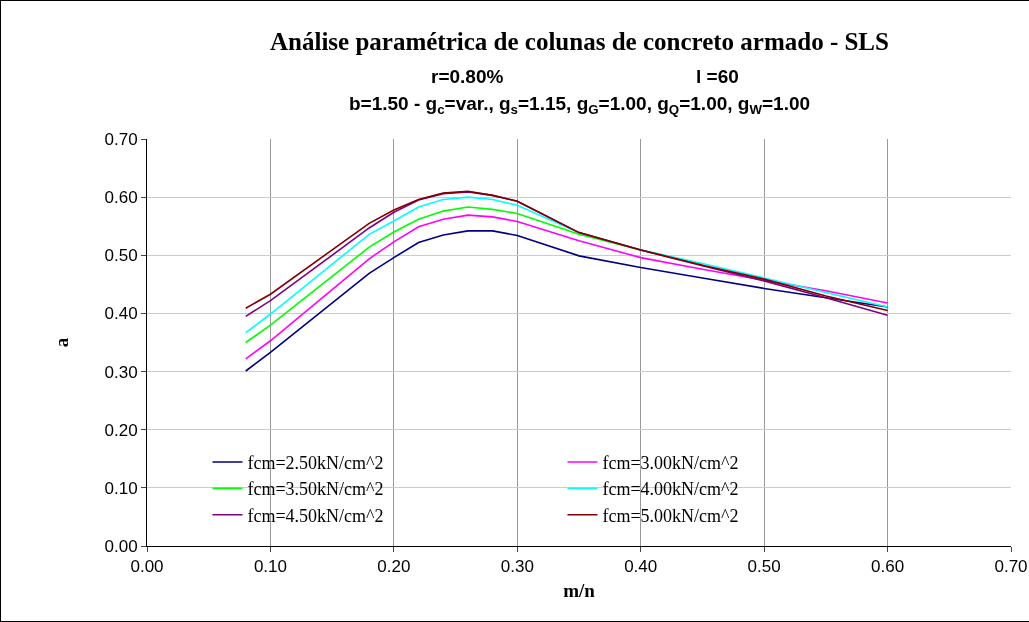 The image size is (1029, 622). Describe the element at coordinates (121, 139) in the screenshot. I see `y-tick-label: 0.70` at that location.